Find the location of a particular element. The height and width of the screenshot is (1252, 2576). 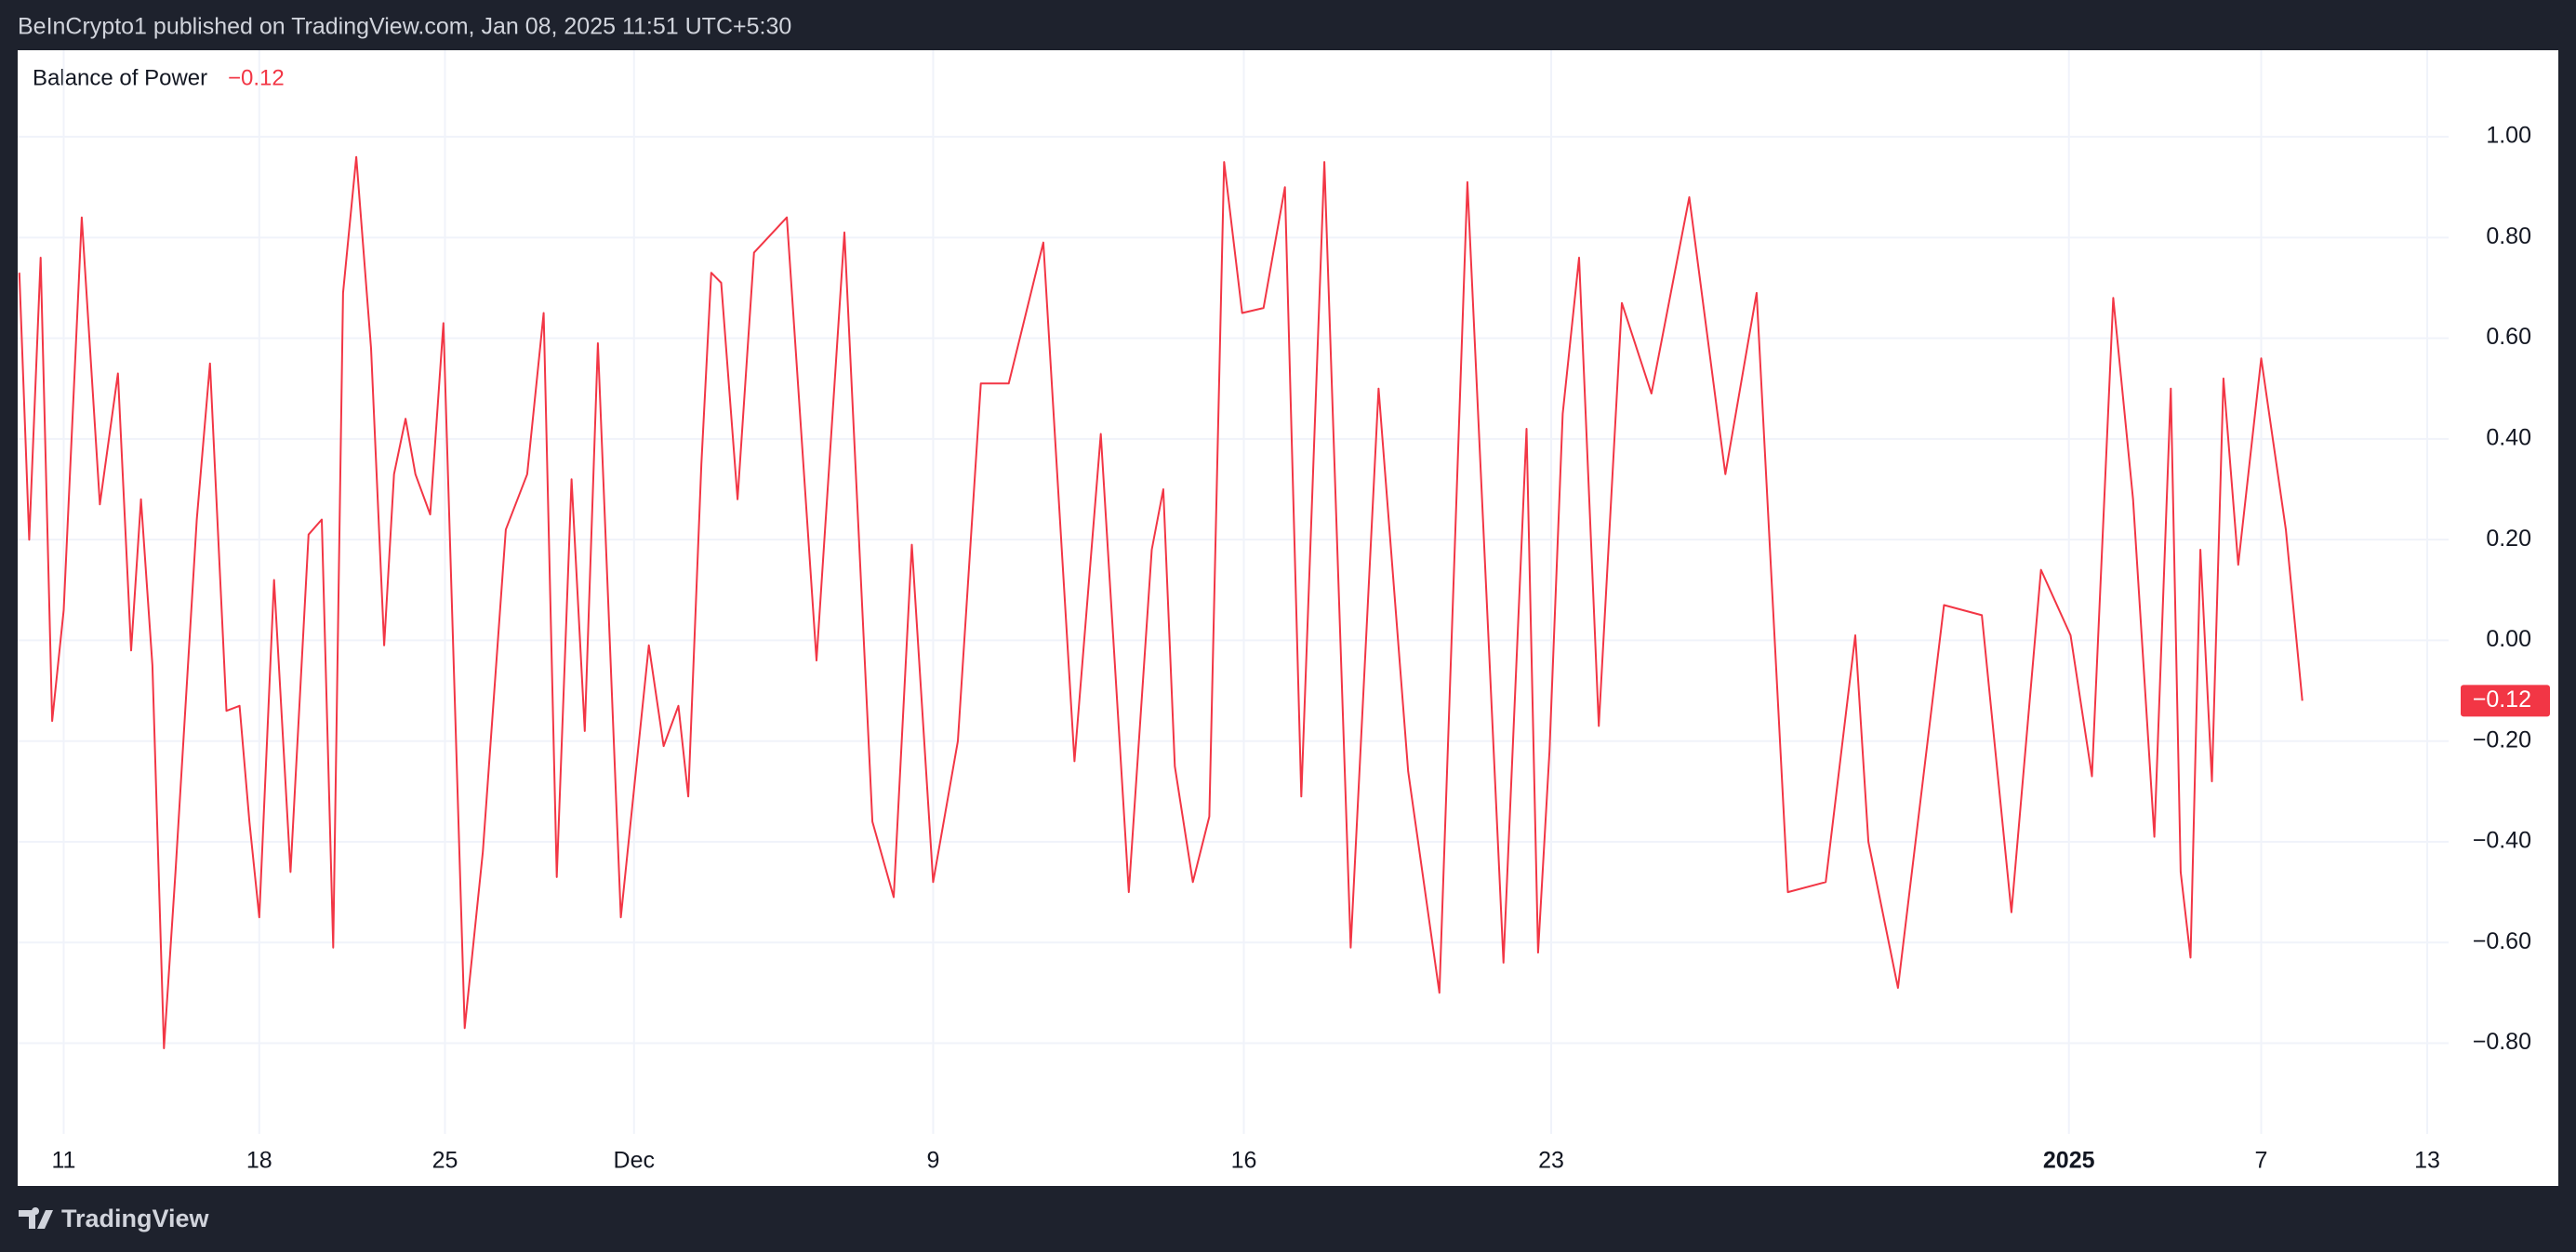

x-tick-label: 23 is located at coordinates (1551, 1161).